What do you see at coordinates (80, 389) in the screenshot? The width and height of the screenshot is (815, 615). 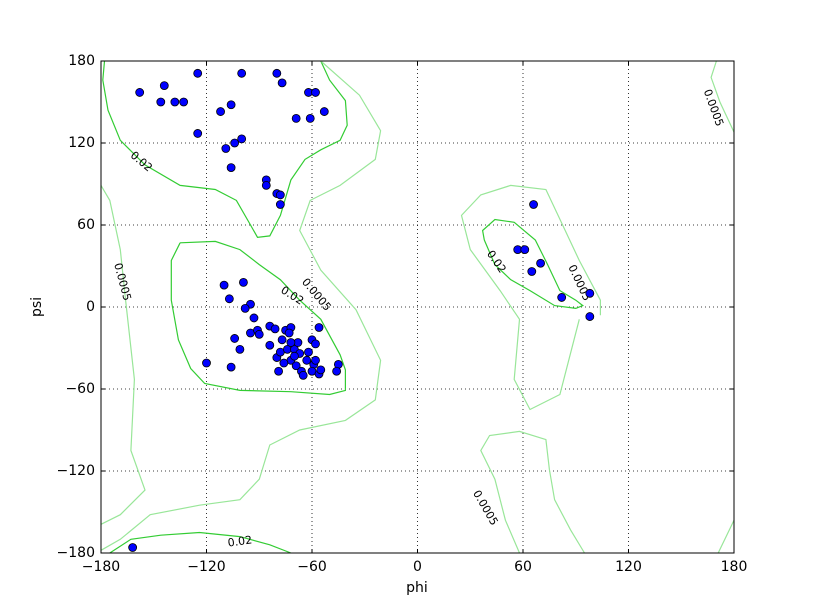 I see `y-tick-label: −60` at bounding box center [80, 389].